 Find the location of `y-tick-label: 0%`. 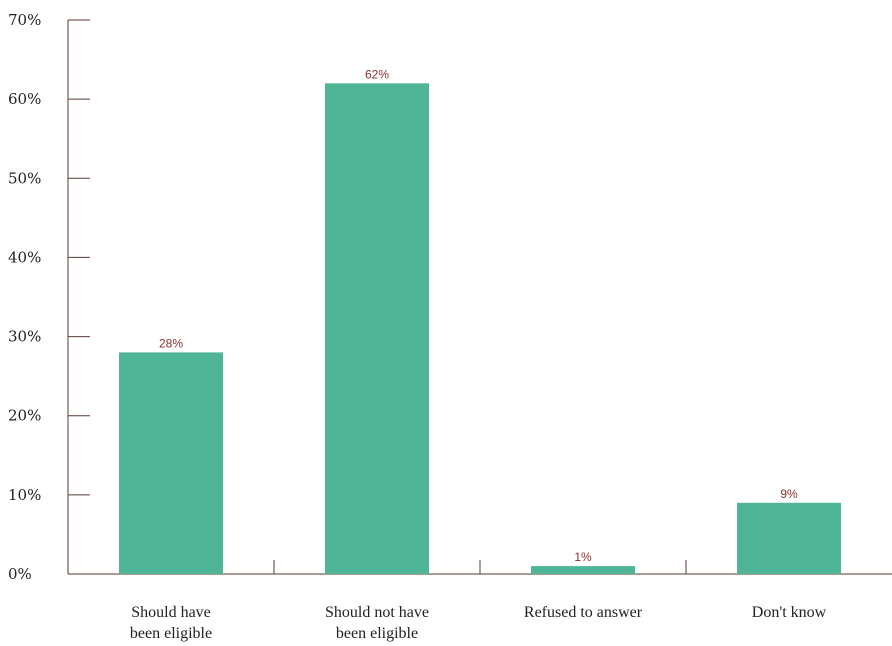

y-tick-label: 0% is located at coordinates (20, 574).